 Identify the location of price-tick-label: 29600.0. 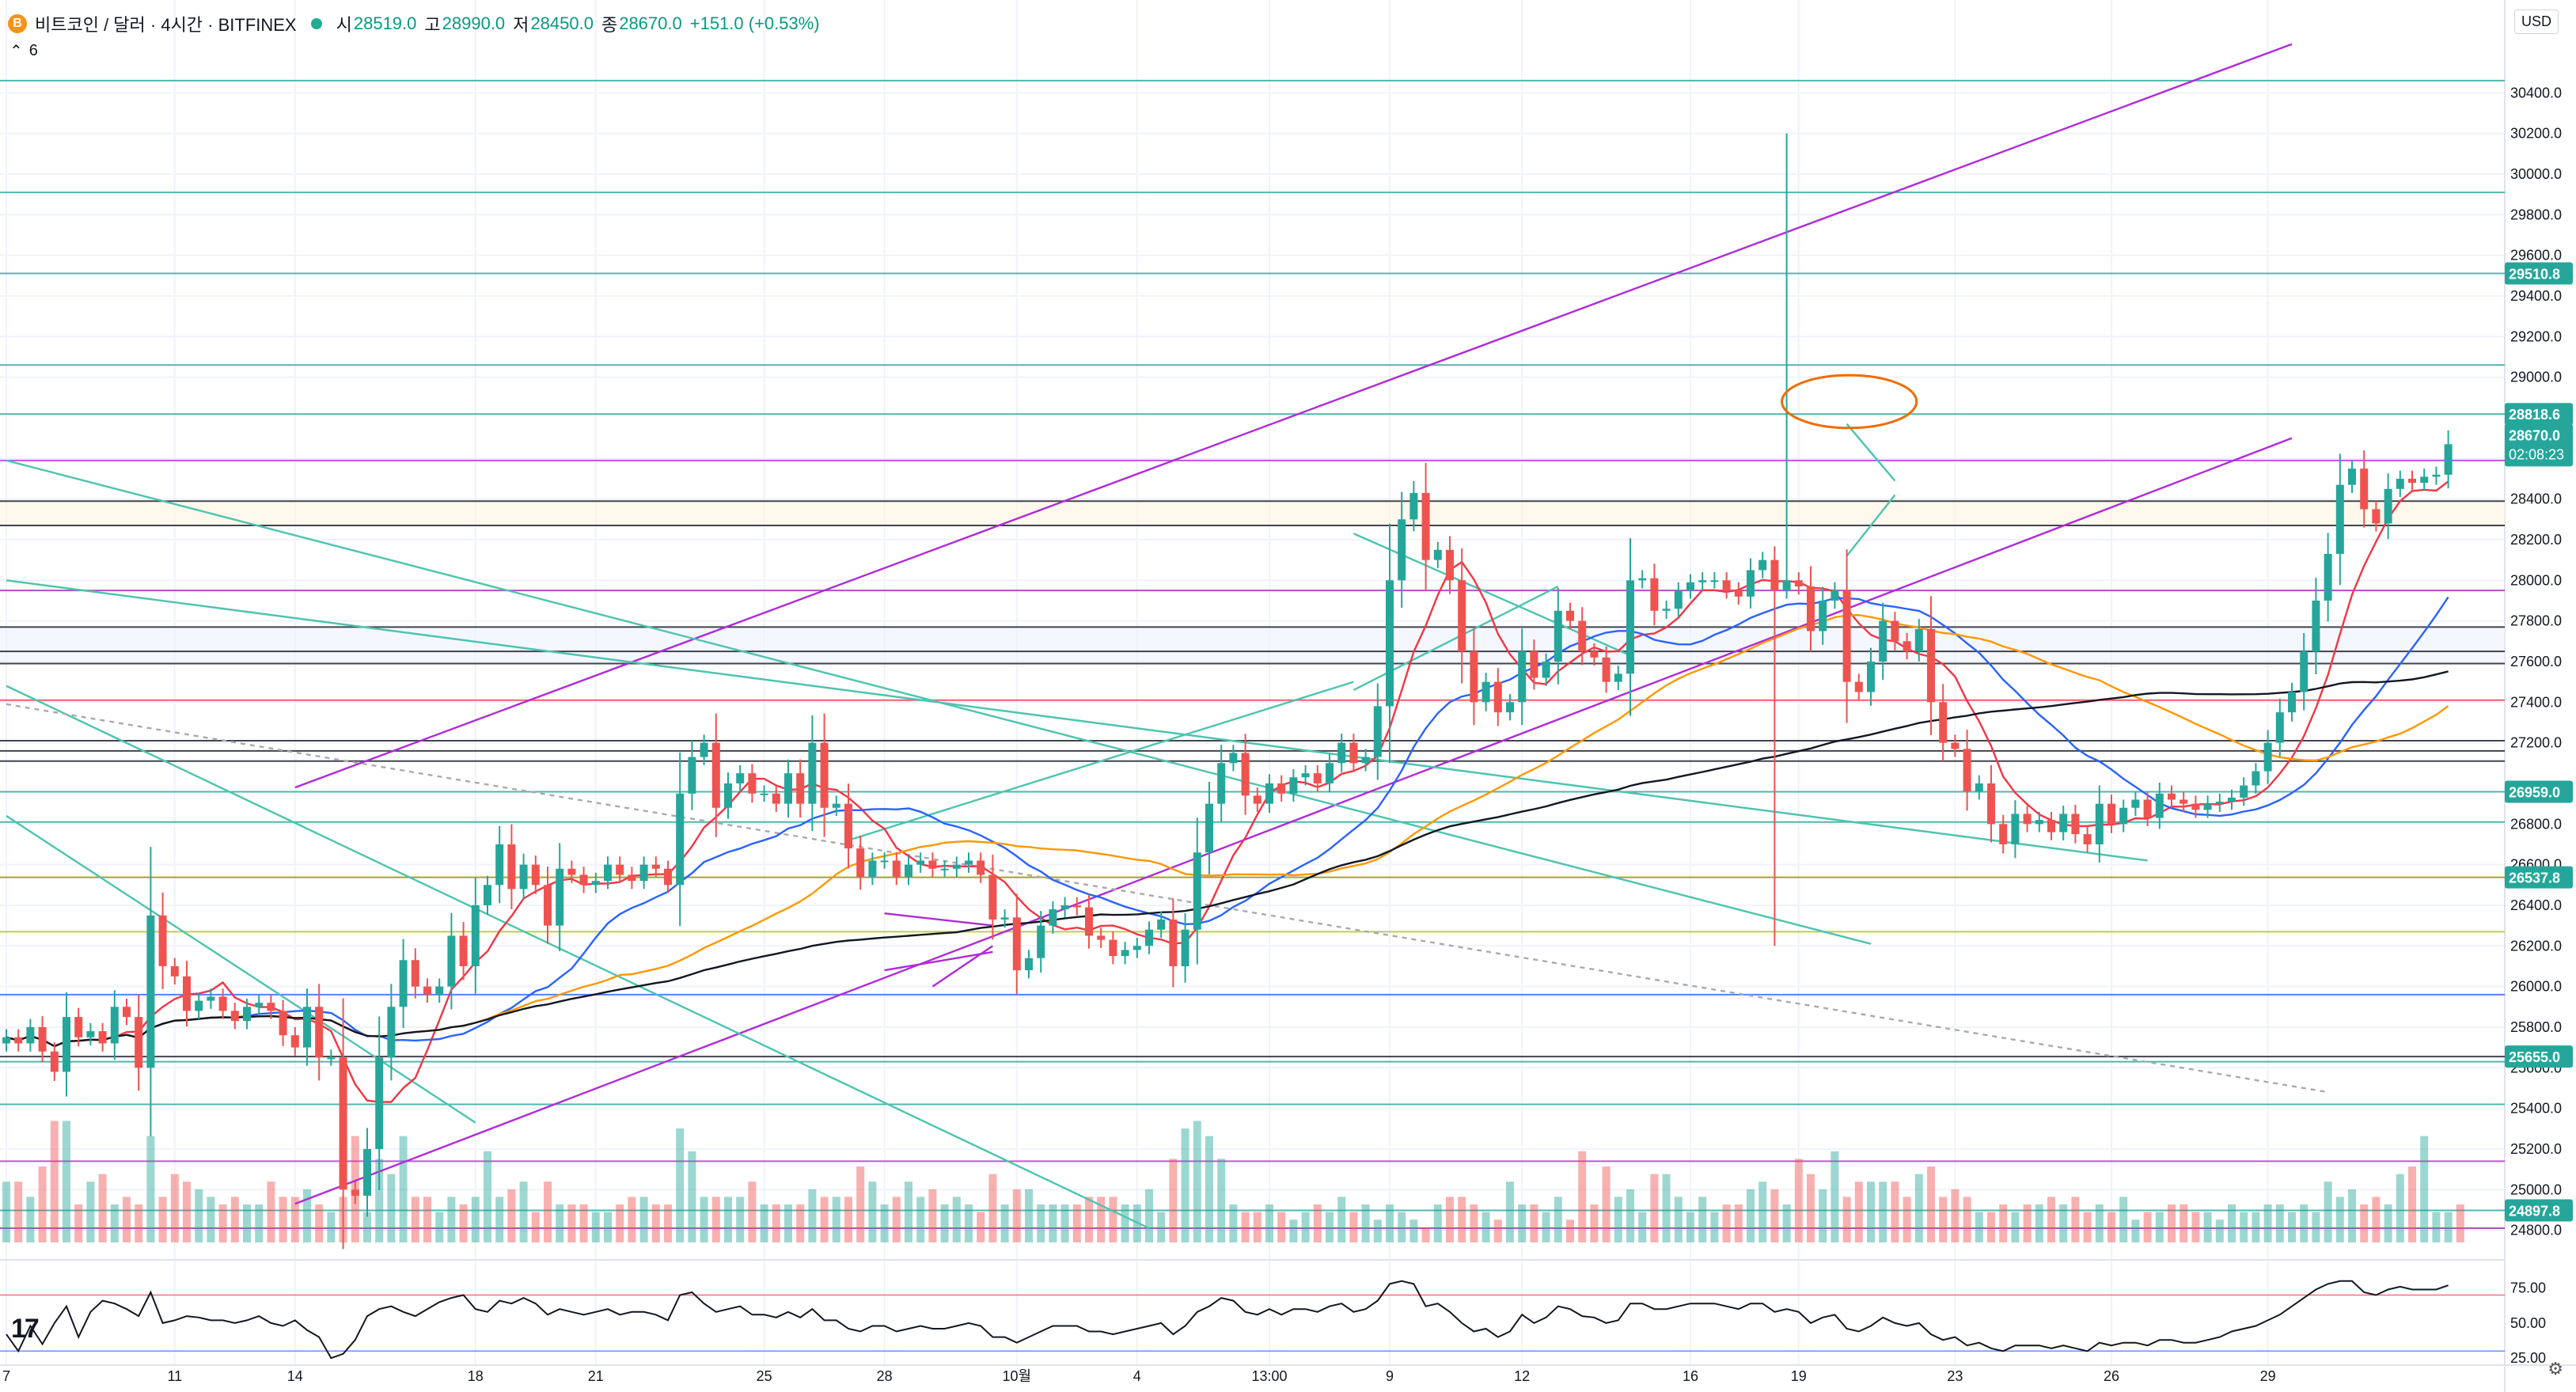
(2536, 256).